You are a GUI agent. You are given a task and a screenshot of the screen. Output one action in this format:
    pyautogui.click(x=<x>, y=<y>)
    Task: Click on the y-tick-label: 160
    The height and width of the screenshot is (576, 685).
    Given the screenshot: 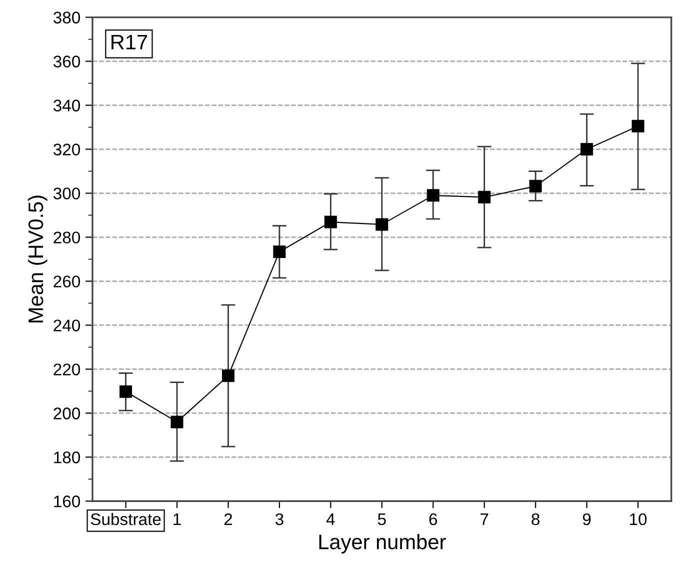 What is the action you would take?
    pyautogui.click(x=67, y=502)
    